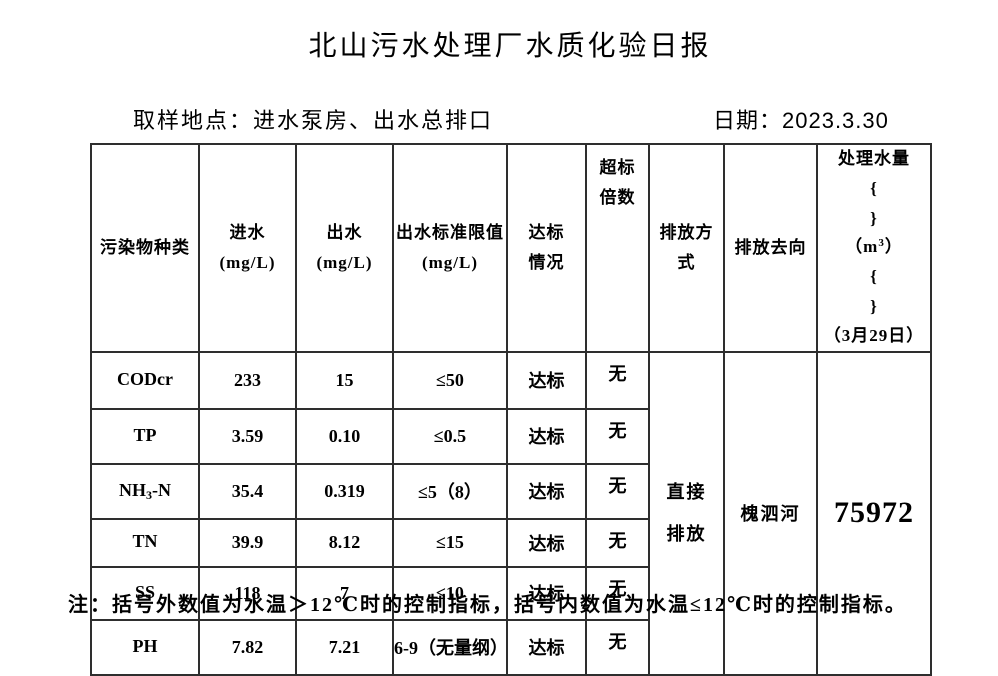 Image resolution: width=998 pixels, height=676 pixels. I want to click on cell-effluent: 15, so click(344, 380).